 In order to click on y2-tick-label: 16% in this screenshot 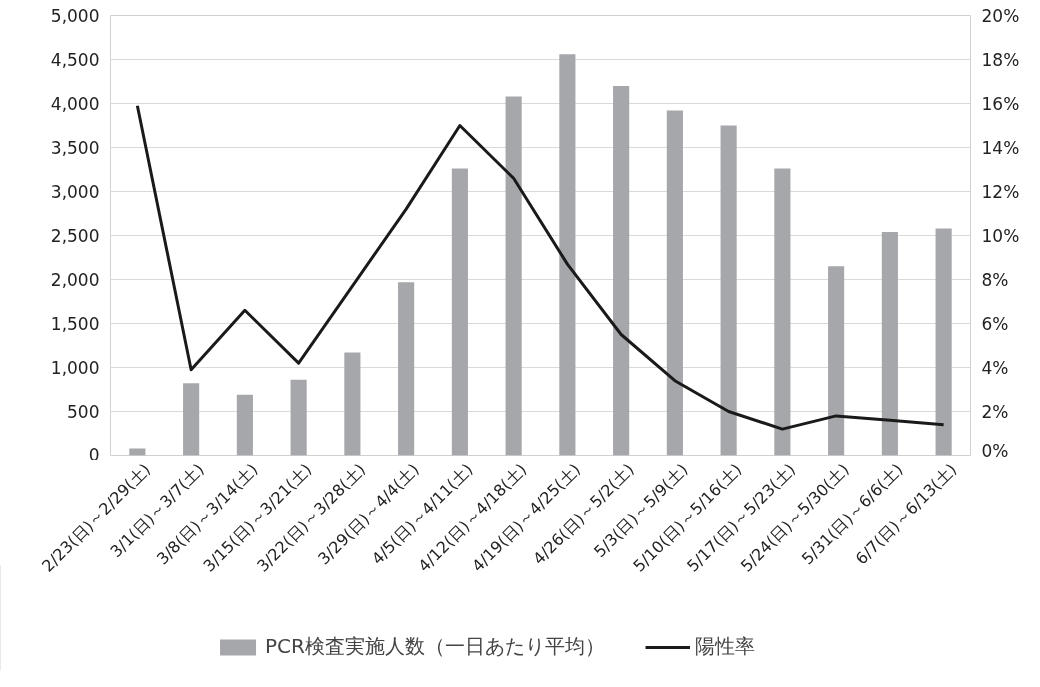, I will do `click(1000, 103)`.